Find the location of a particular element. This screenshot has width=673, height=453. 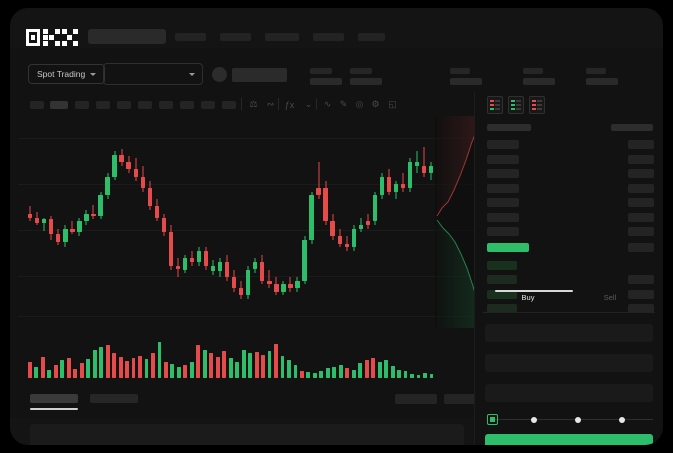

indicator-icon: ƒx is located at coordinates (289, 104).